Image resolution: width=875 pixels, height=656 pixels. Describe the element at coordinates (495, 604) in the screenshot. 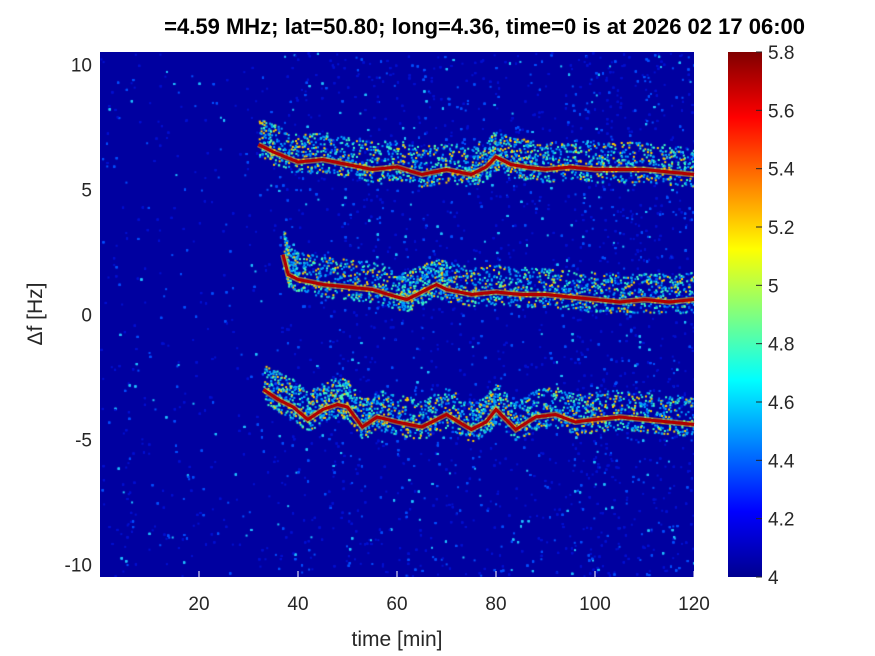

I see `x-tick-label: 80` at that location.